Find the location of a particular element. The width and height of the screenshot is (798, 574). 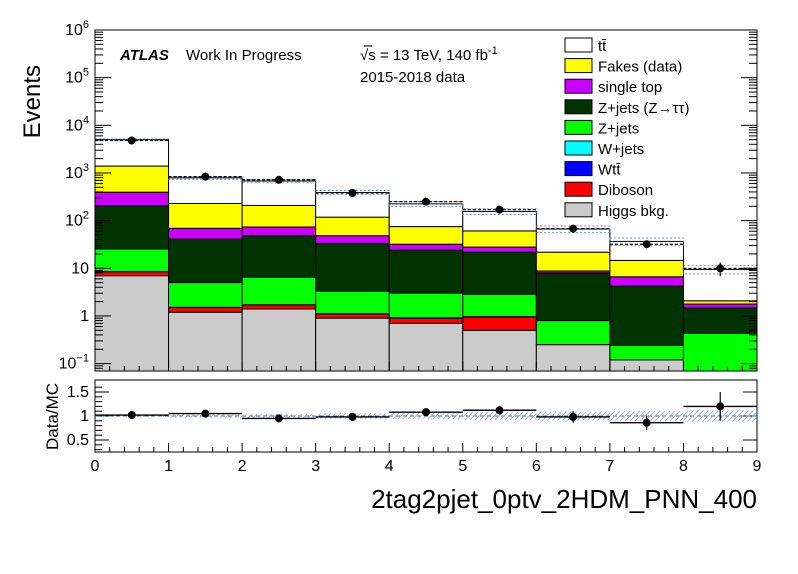

x-axis-title: 2tag2pjet_0ptv_2HDM_PNN_400 is located at coordinates (564, 499).